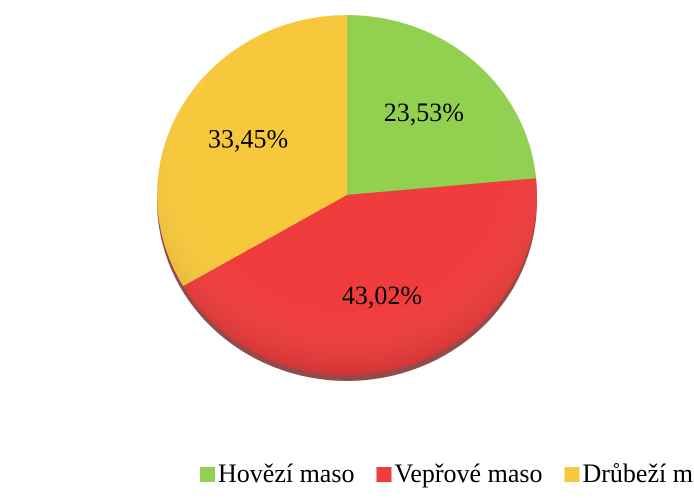 Image resolution: width=694 pixels, height=498 pixels. I want to click on data-label: 43,02%, so click(382, 295).